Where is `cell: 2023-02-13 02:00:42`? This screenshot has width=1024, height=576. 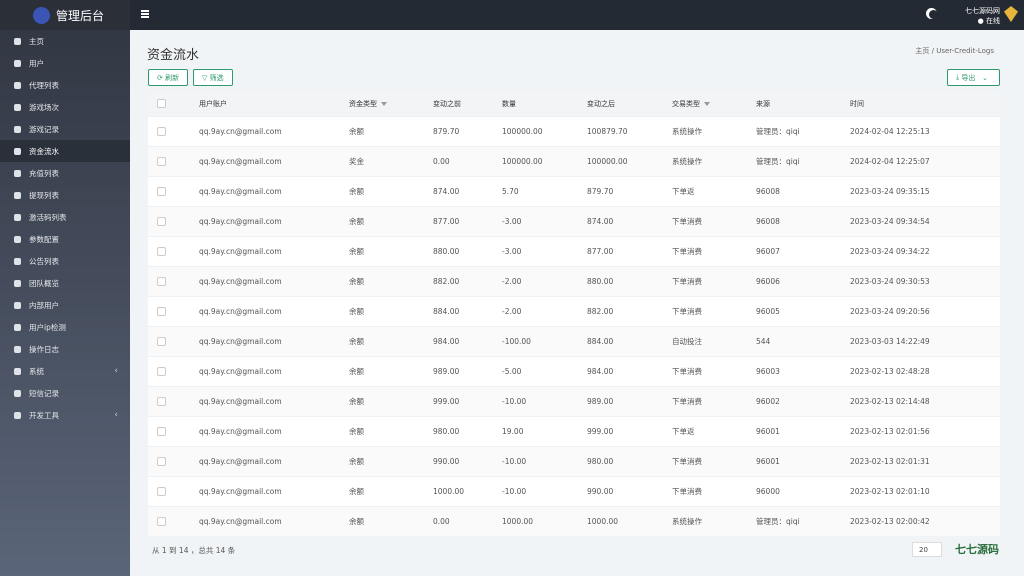 cell: 2023-02-13 02:00:42 is located at coordinates (924, 520).